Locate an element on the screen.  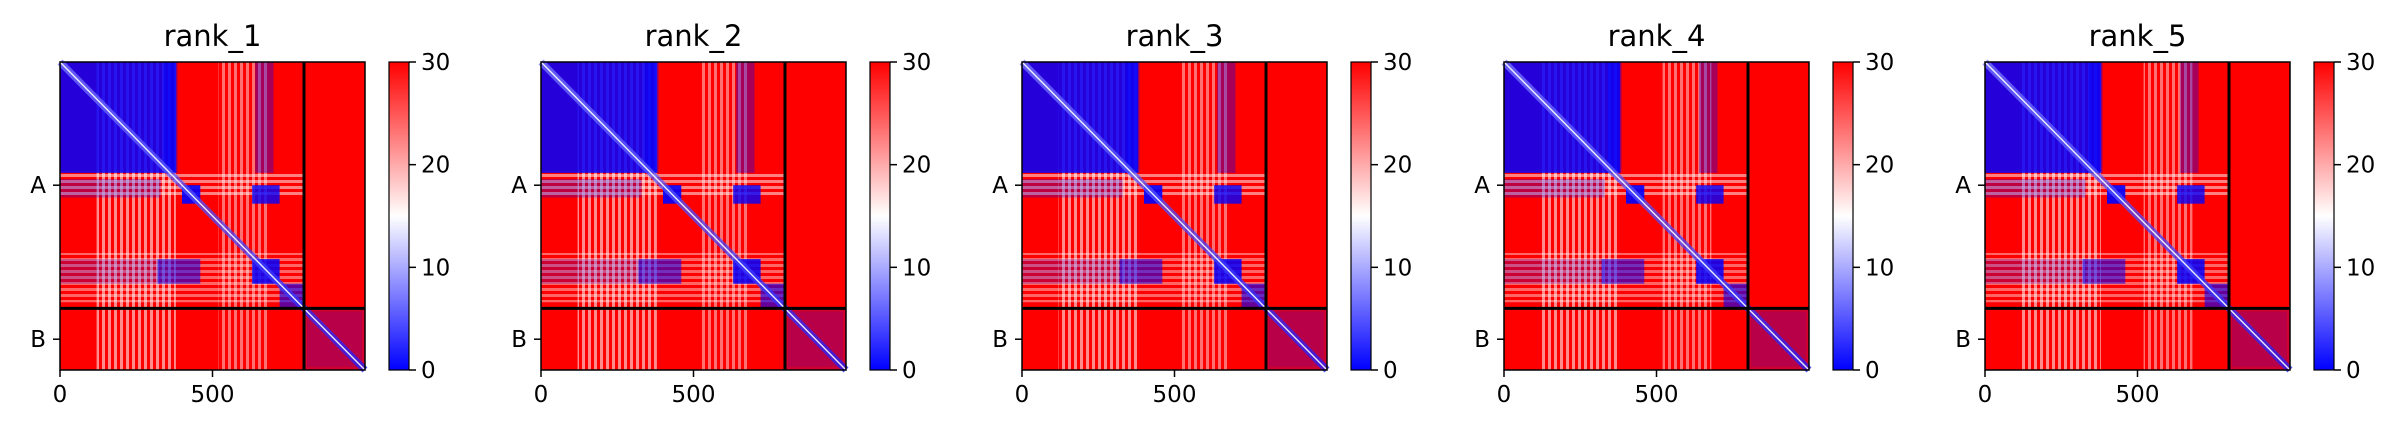
panel-title: rank_3 is located at coordinates (1175, 36).